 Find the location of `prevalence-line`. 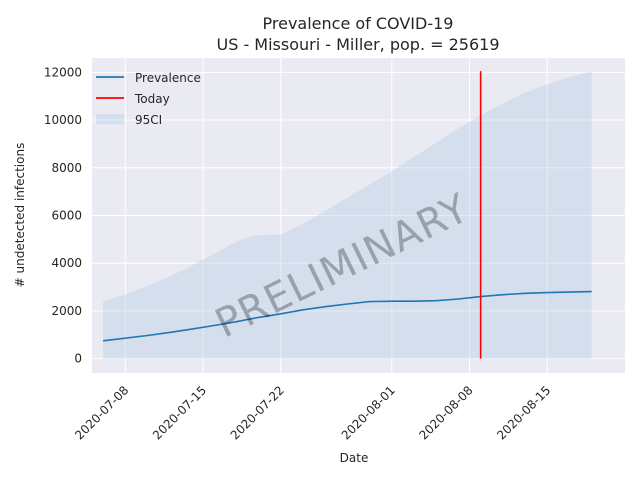

prevalence-line is located at coordinates (347, 316).